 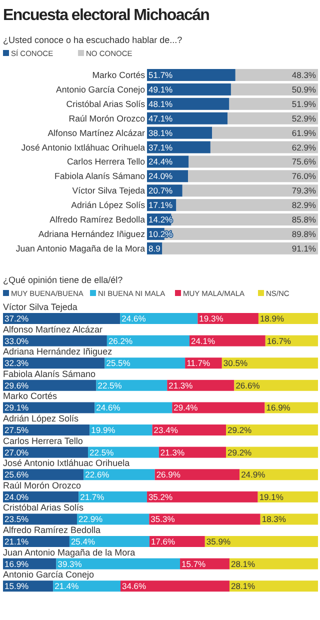 What do you see at coordinates (243, 586) in the screenshot?
I see `data-label: 28.1%` at bounding box center [243, 586].